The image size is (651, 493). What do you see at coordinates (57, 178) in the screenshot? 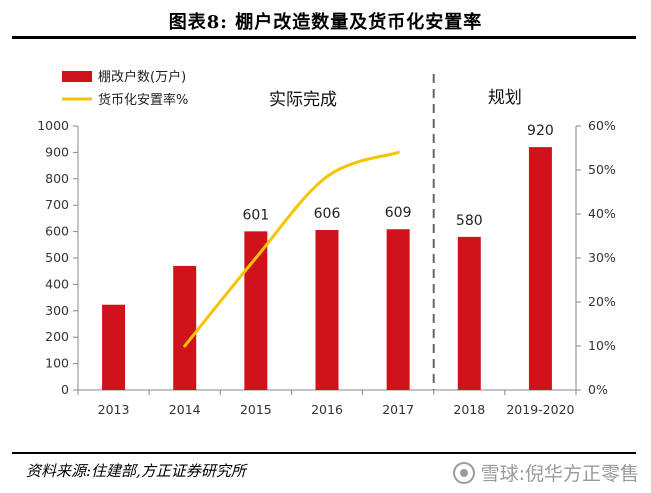
I see `y-left-tick-label: 800` at bounding box center [57, 178].